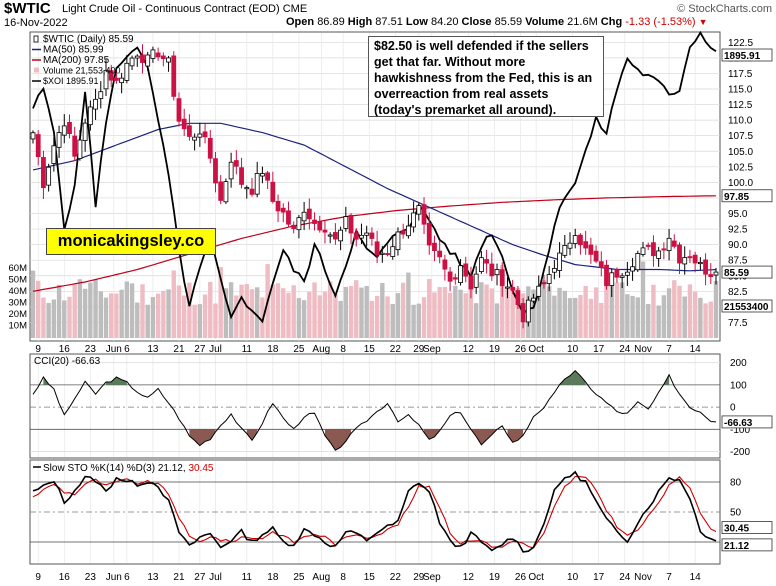 The height and width of the screenshot is (586, 776). I want to click on x-axis-label-bottom: 11, so click(247, 577).